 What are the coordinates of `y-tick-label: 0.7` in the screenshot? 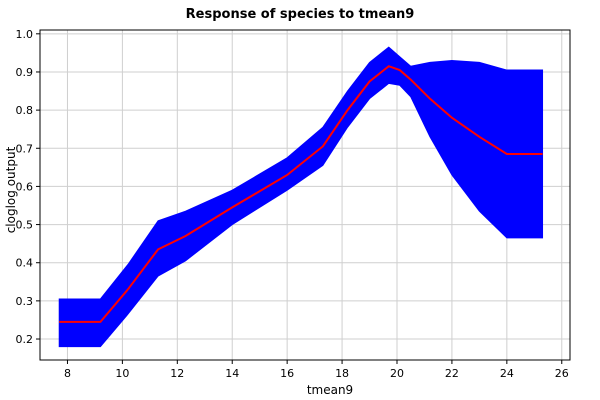 It's located at (25, 148).